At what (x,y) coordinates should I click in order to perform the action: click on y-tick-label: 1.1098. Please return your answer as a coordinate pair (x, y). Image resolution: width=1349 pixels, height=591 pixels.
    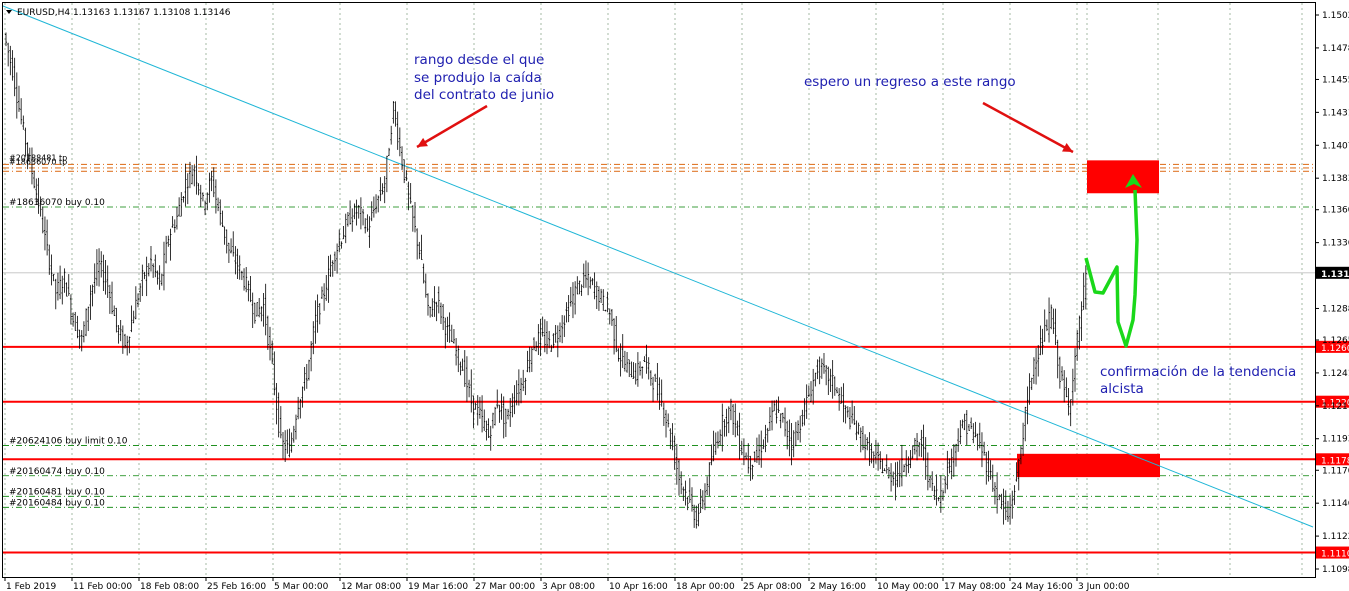
    Looking at the image, I should click on (1335, 570).